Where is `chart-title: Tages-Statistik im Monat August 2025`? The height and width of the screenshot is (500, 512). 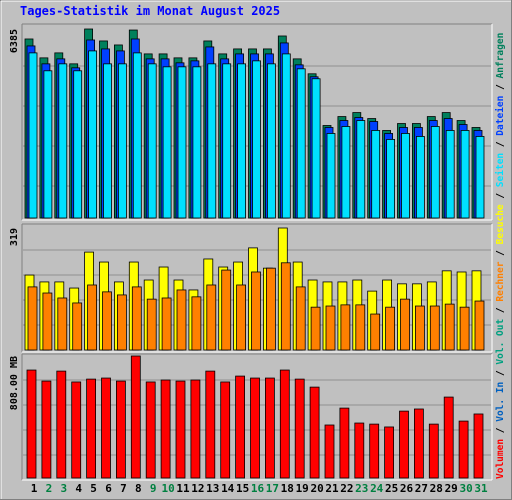 chart-title: Tages-Statistik im Monat August 2025 is located at coordinates (150, 11).